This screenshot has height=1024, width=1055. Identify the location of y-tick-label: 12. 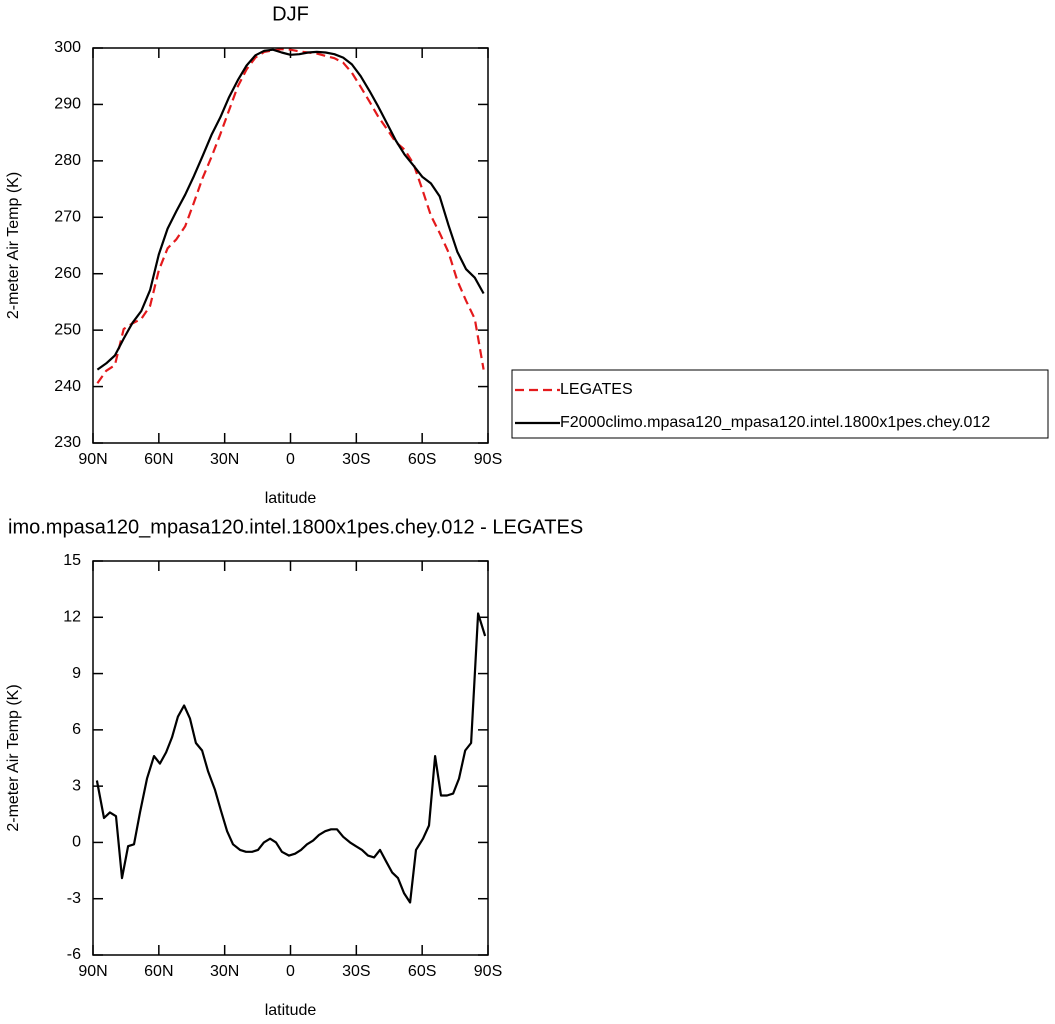
(72, 617).